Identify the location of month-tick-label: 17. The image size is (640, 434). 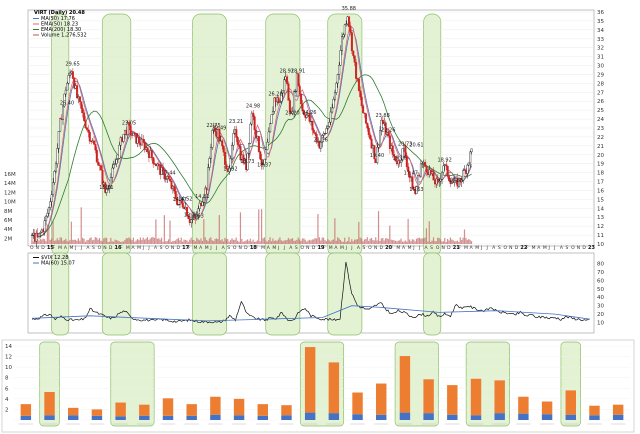
(185, 248).